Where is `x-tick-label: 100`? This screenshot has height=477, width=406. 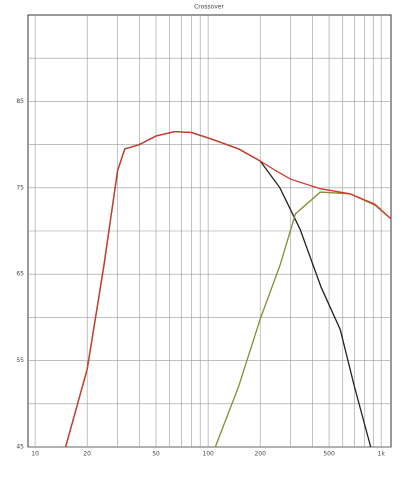
x-tick-label: 100 is located at coordinates (208, 454).